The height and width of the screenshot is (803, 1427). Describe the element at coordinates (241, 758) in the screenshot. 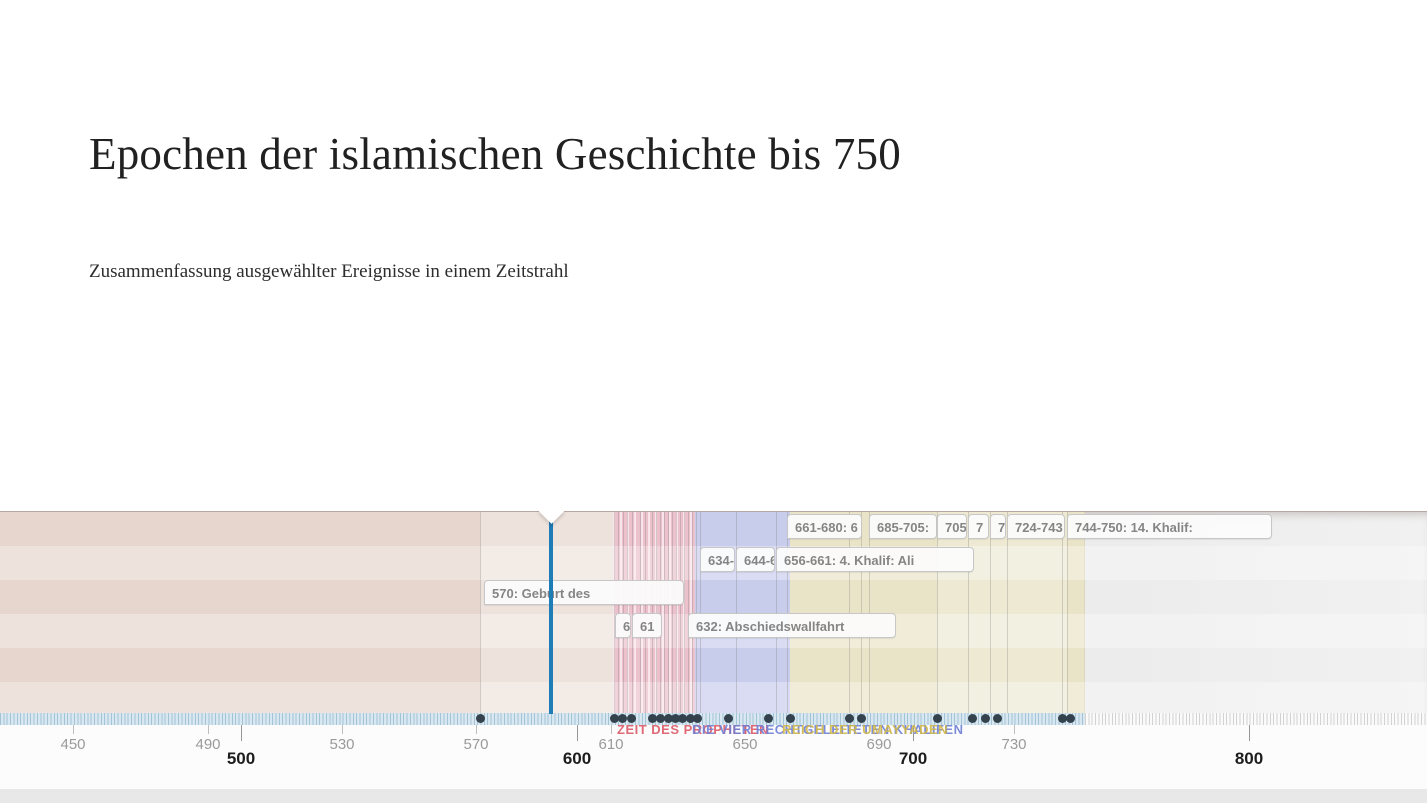

I see `axis-label-major: 500` at that location.